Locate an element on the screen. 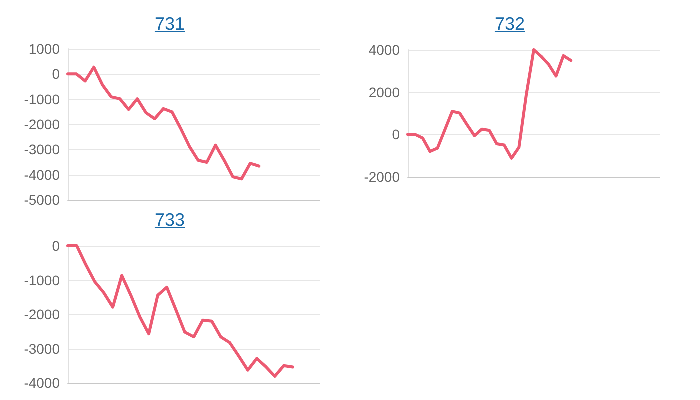 The width and height of the screenshot is (700, 400). chart-title: 733 is located at coordinates (170, 220).